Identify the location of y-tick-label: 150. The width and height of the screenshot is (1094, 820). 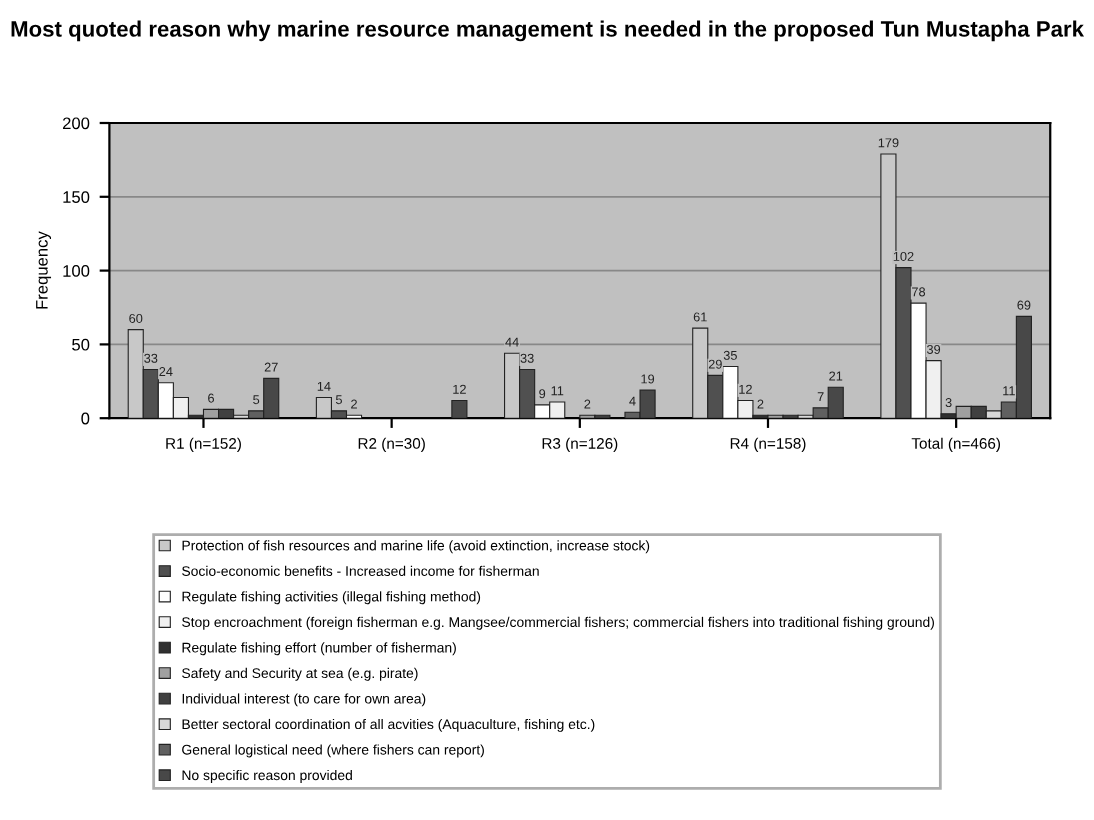
(76, 197).